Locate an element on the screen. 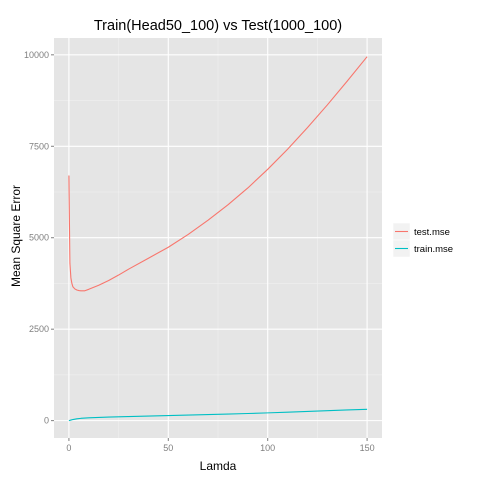  x-tick-label: 150 is located at coordinates (367, 448).